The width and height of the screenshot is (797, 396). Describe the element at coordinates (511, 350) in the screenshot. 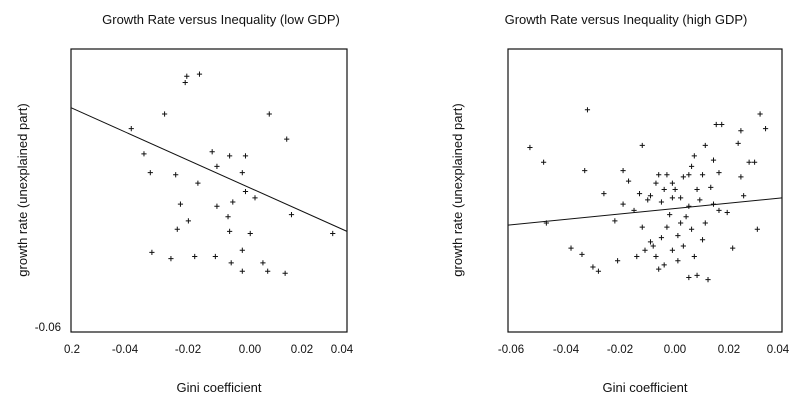

I see `x-tick-label-right-1: -0.06` at that location.